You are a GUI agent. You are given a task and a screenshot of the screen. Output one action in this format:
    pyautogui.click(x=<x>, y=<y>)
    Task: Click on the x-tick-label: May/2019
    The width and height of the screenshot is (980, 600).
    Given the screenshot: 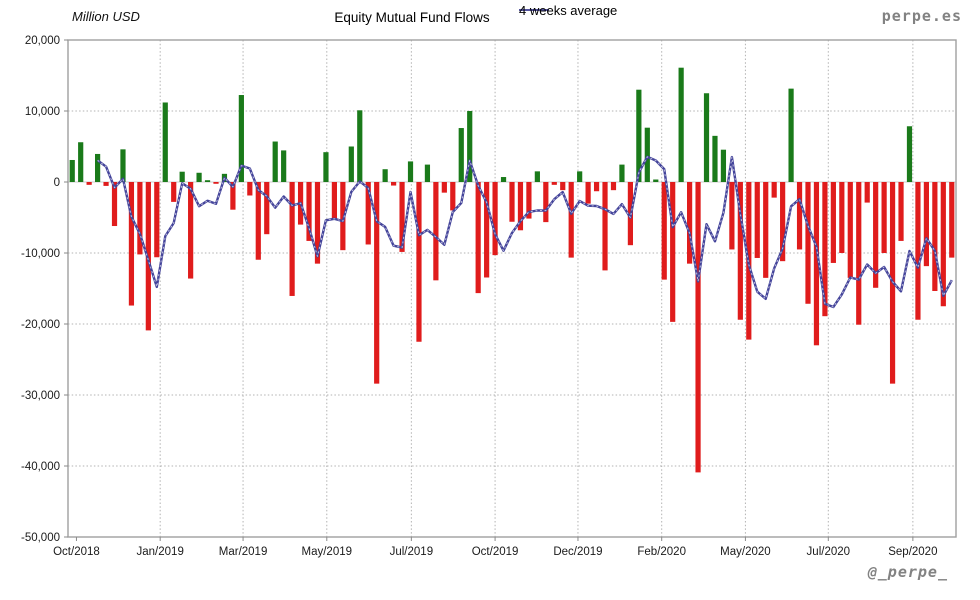 What is the action you would take?
    pyautogui.click(x=327, y=552)
    